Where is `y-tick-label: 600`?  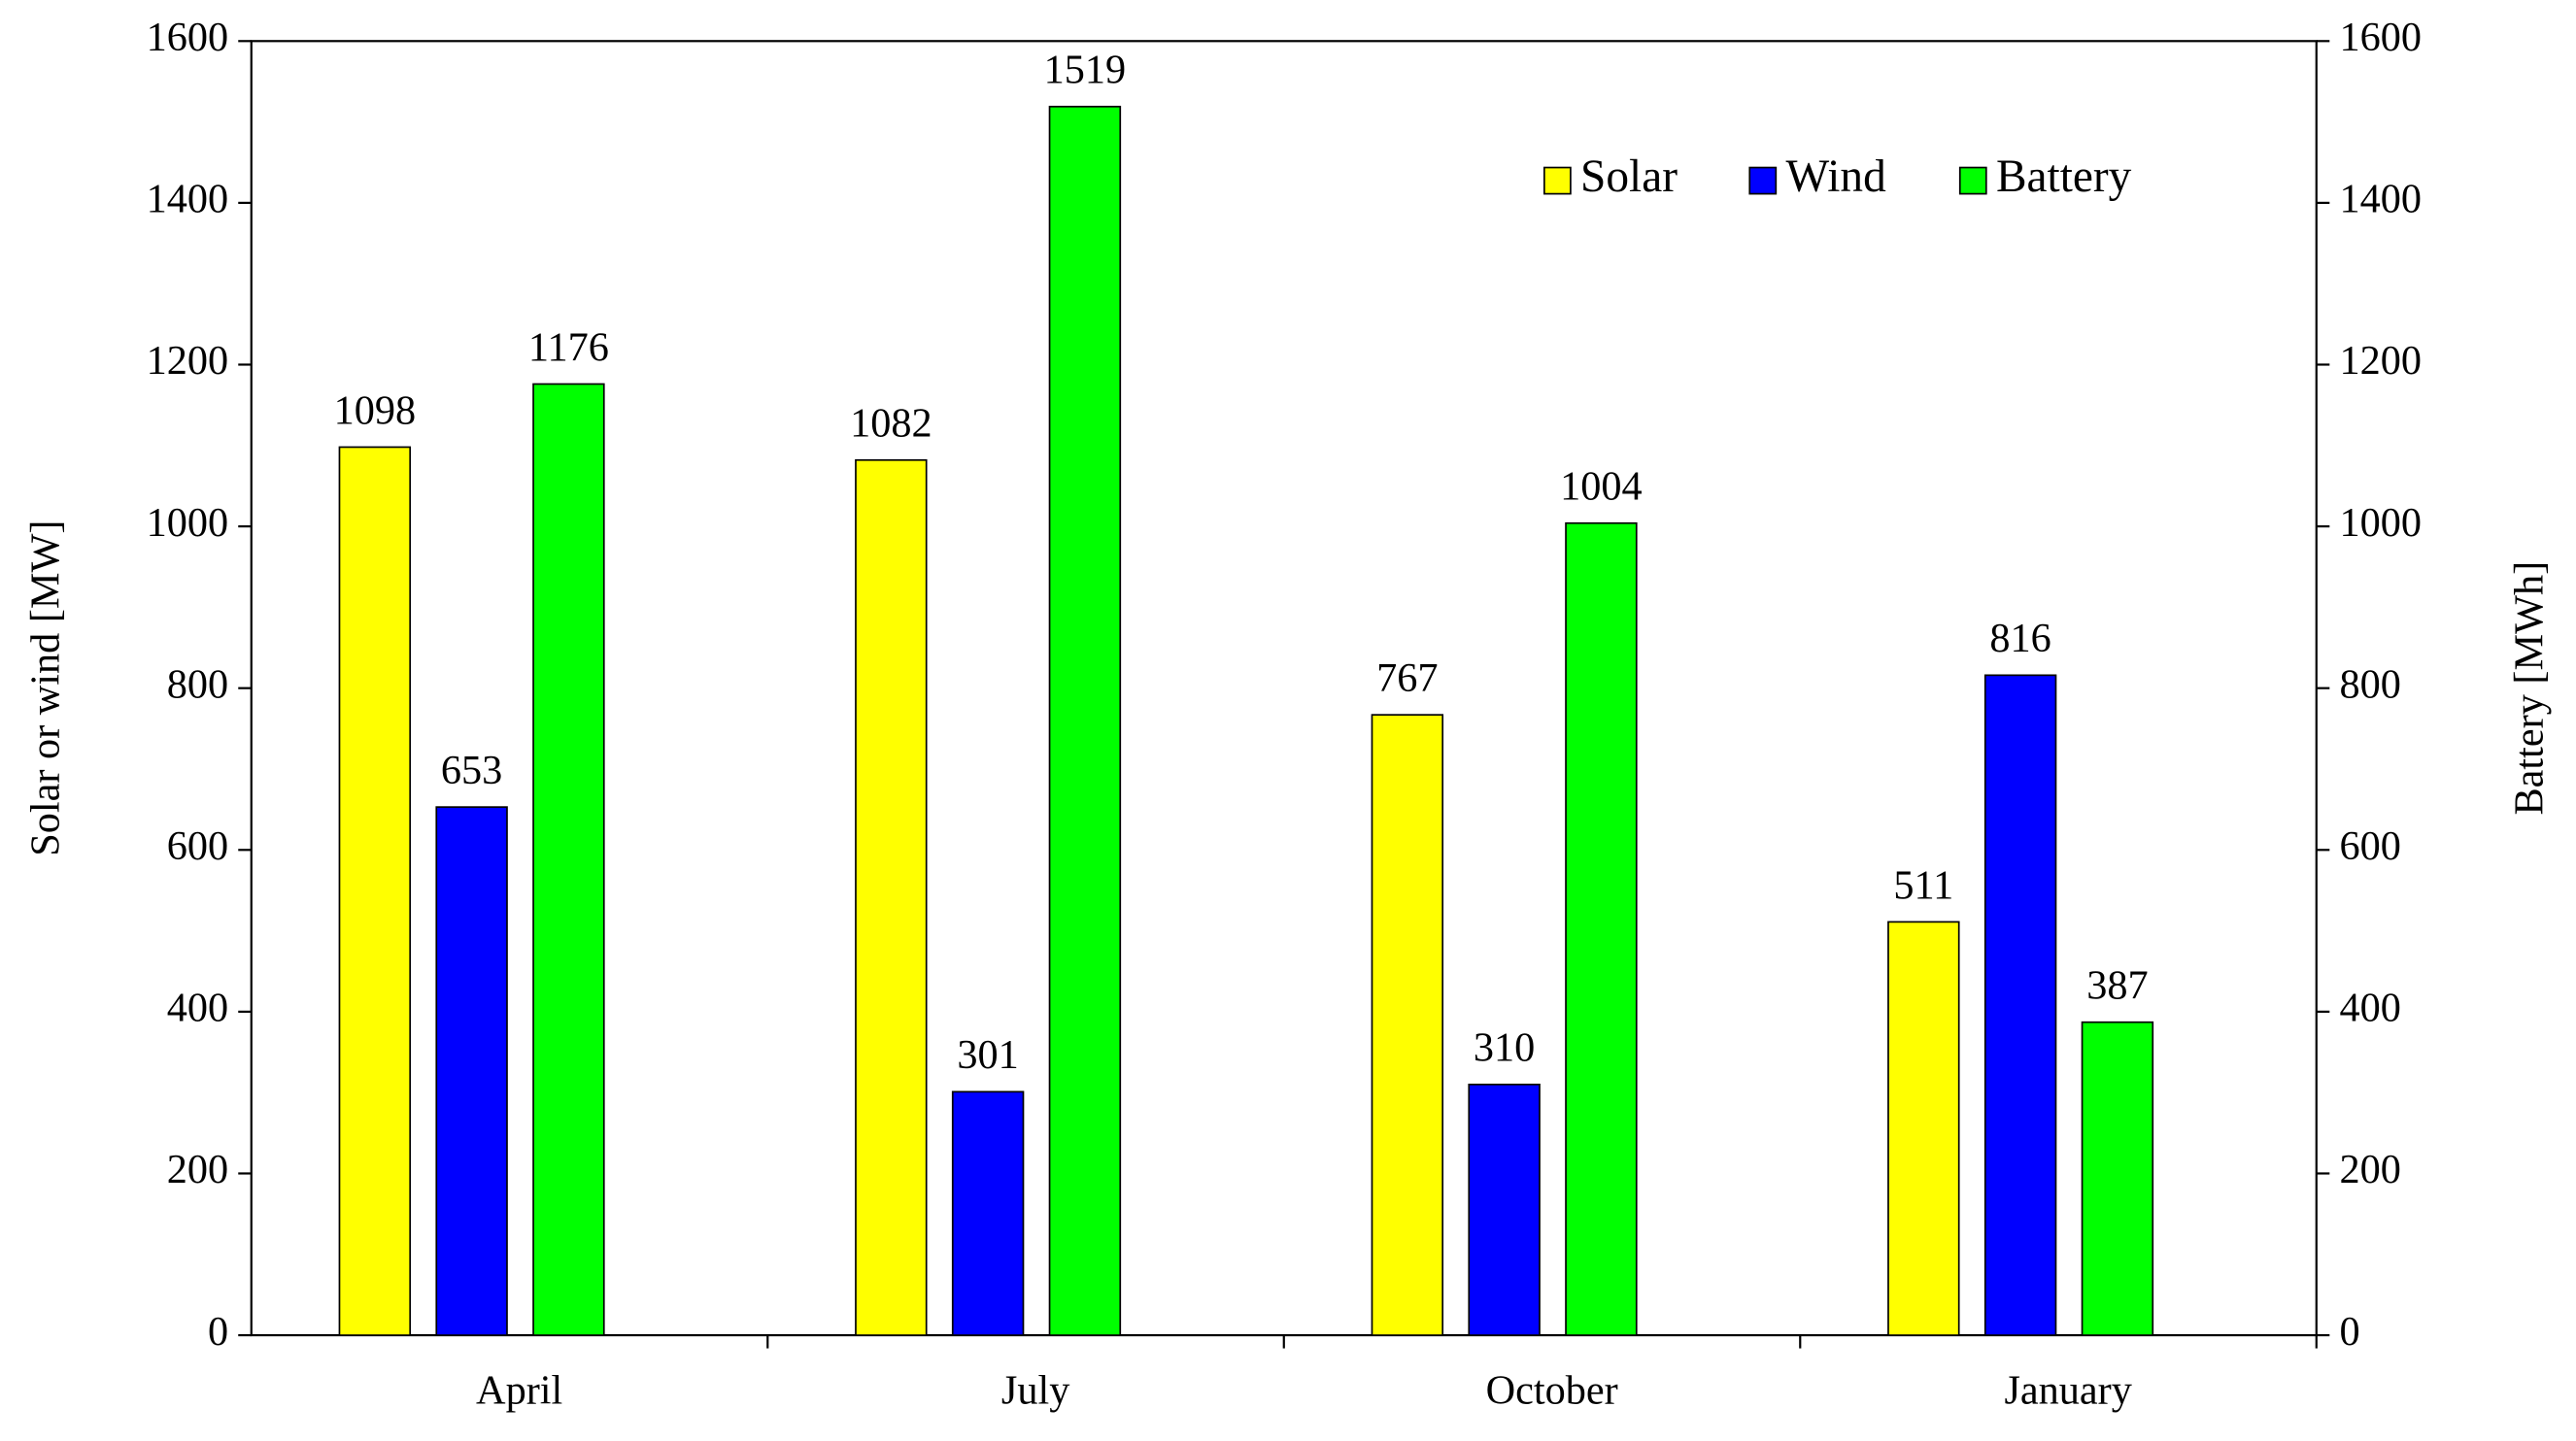
y-tick-label: 600 is located at coordinates (197, 846).